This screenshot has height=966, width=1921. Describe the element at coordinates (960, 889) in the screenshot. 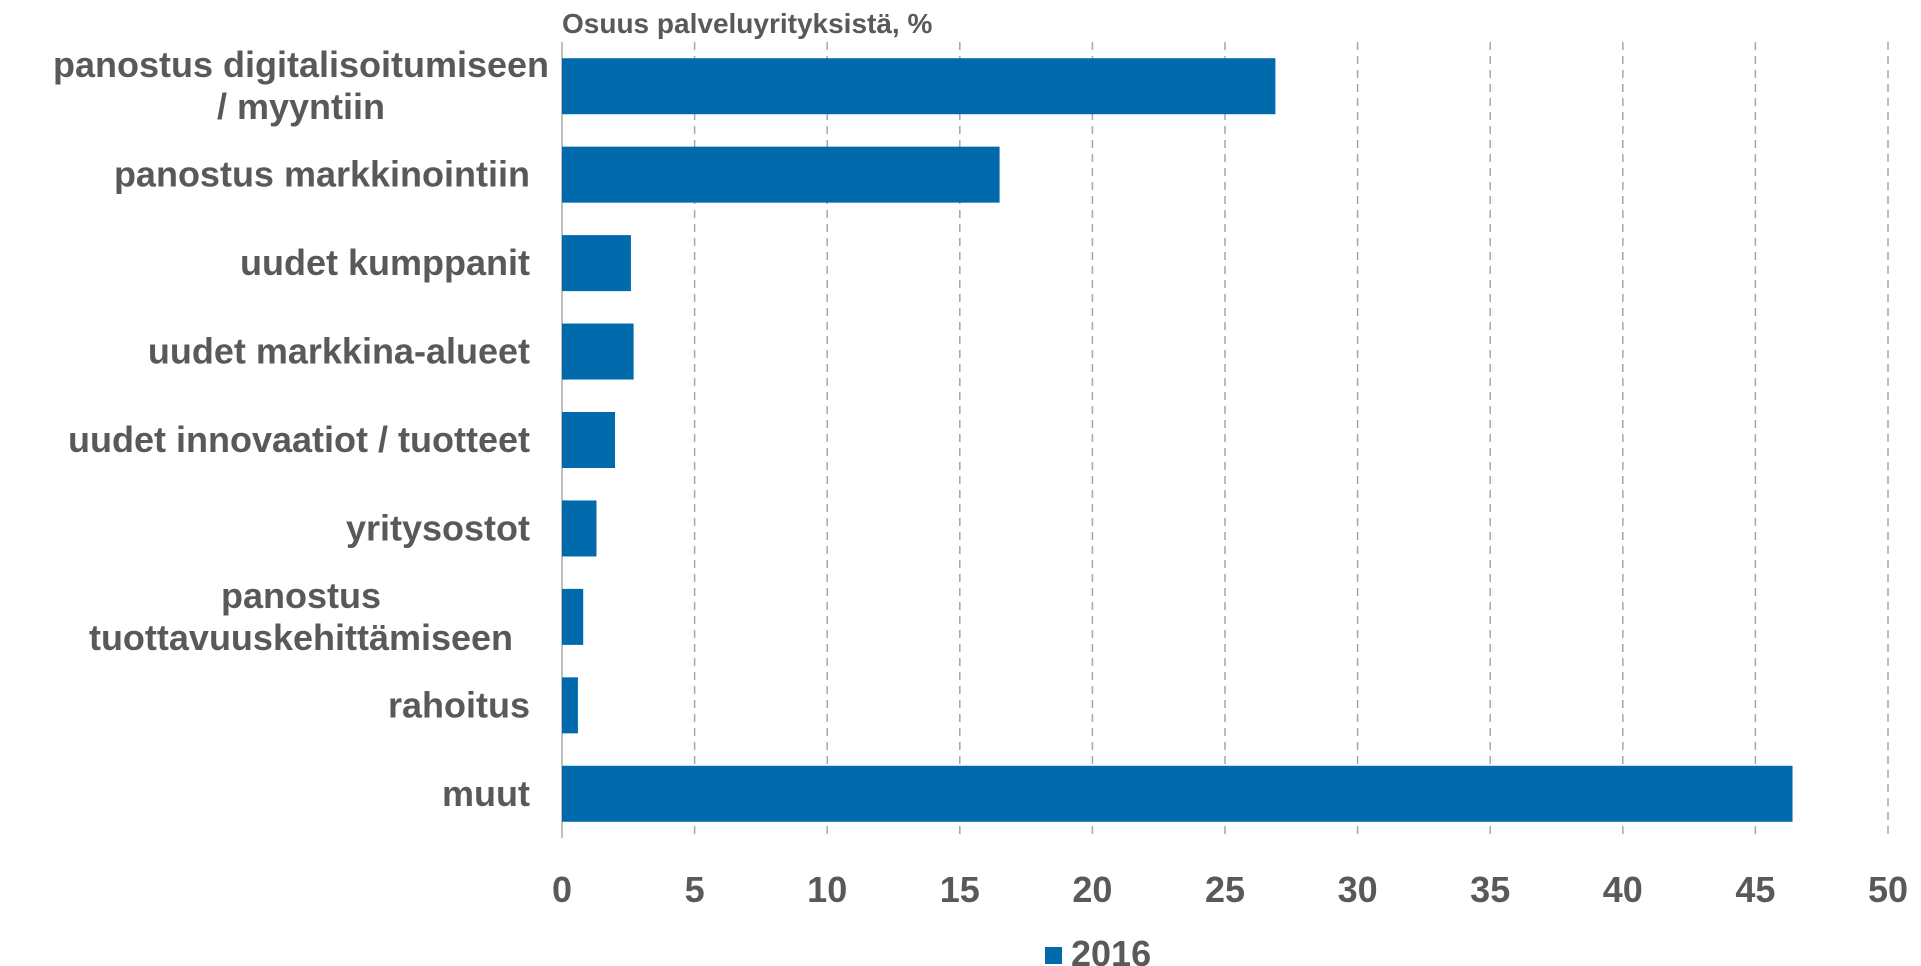

I see `x-tick-label: 15` at that location.